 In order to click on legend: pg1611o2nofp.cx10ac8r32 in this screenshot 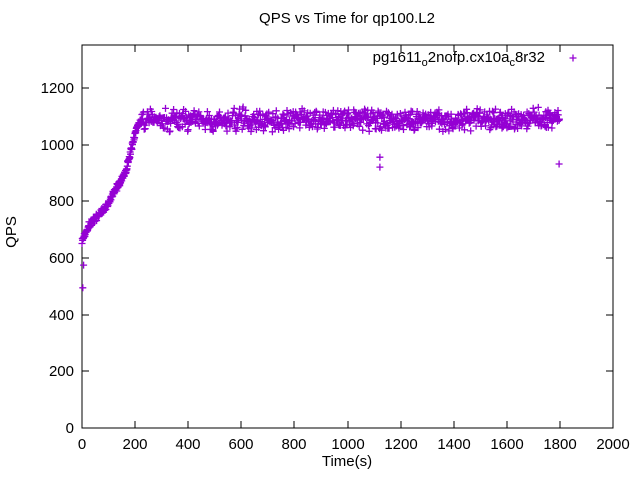, I will do `click(475, 59)`.